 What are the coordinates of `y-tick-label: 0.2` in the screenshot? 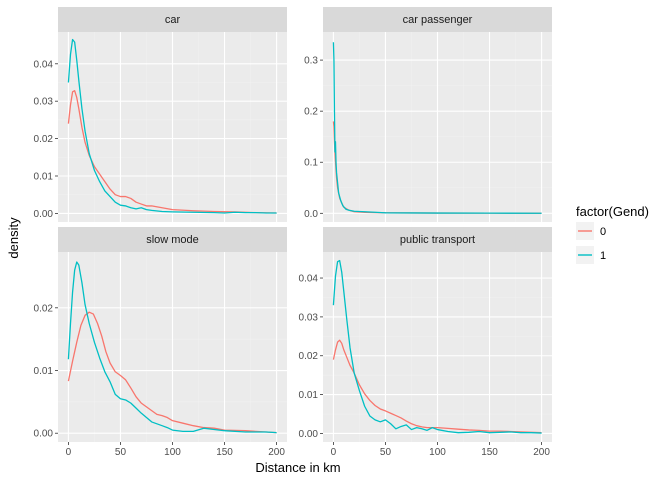 It's located at (311, 112).